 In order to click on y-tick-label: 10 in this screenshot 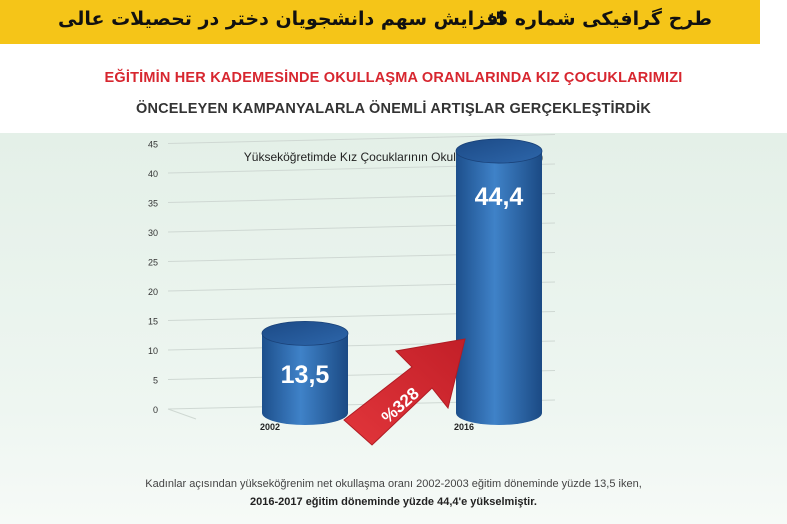, I will do `click(153, 351)`.